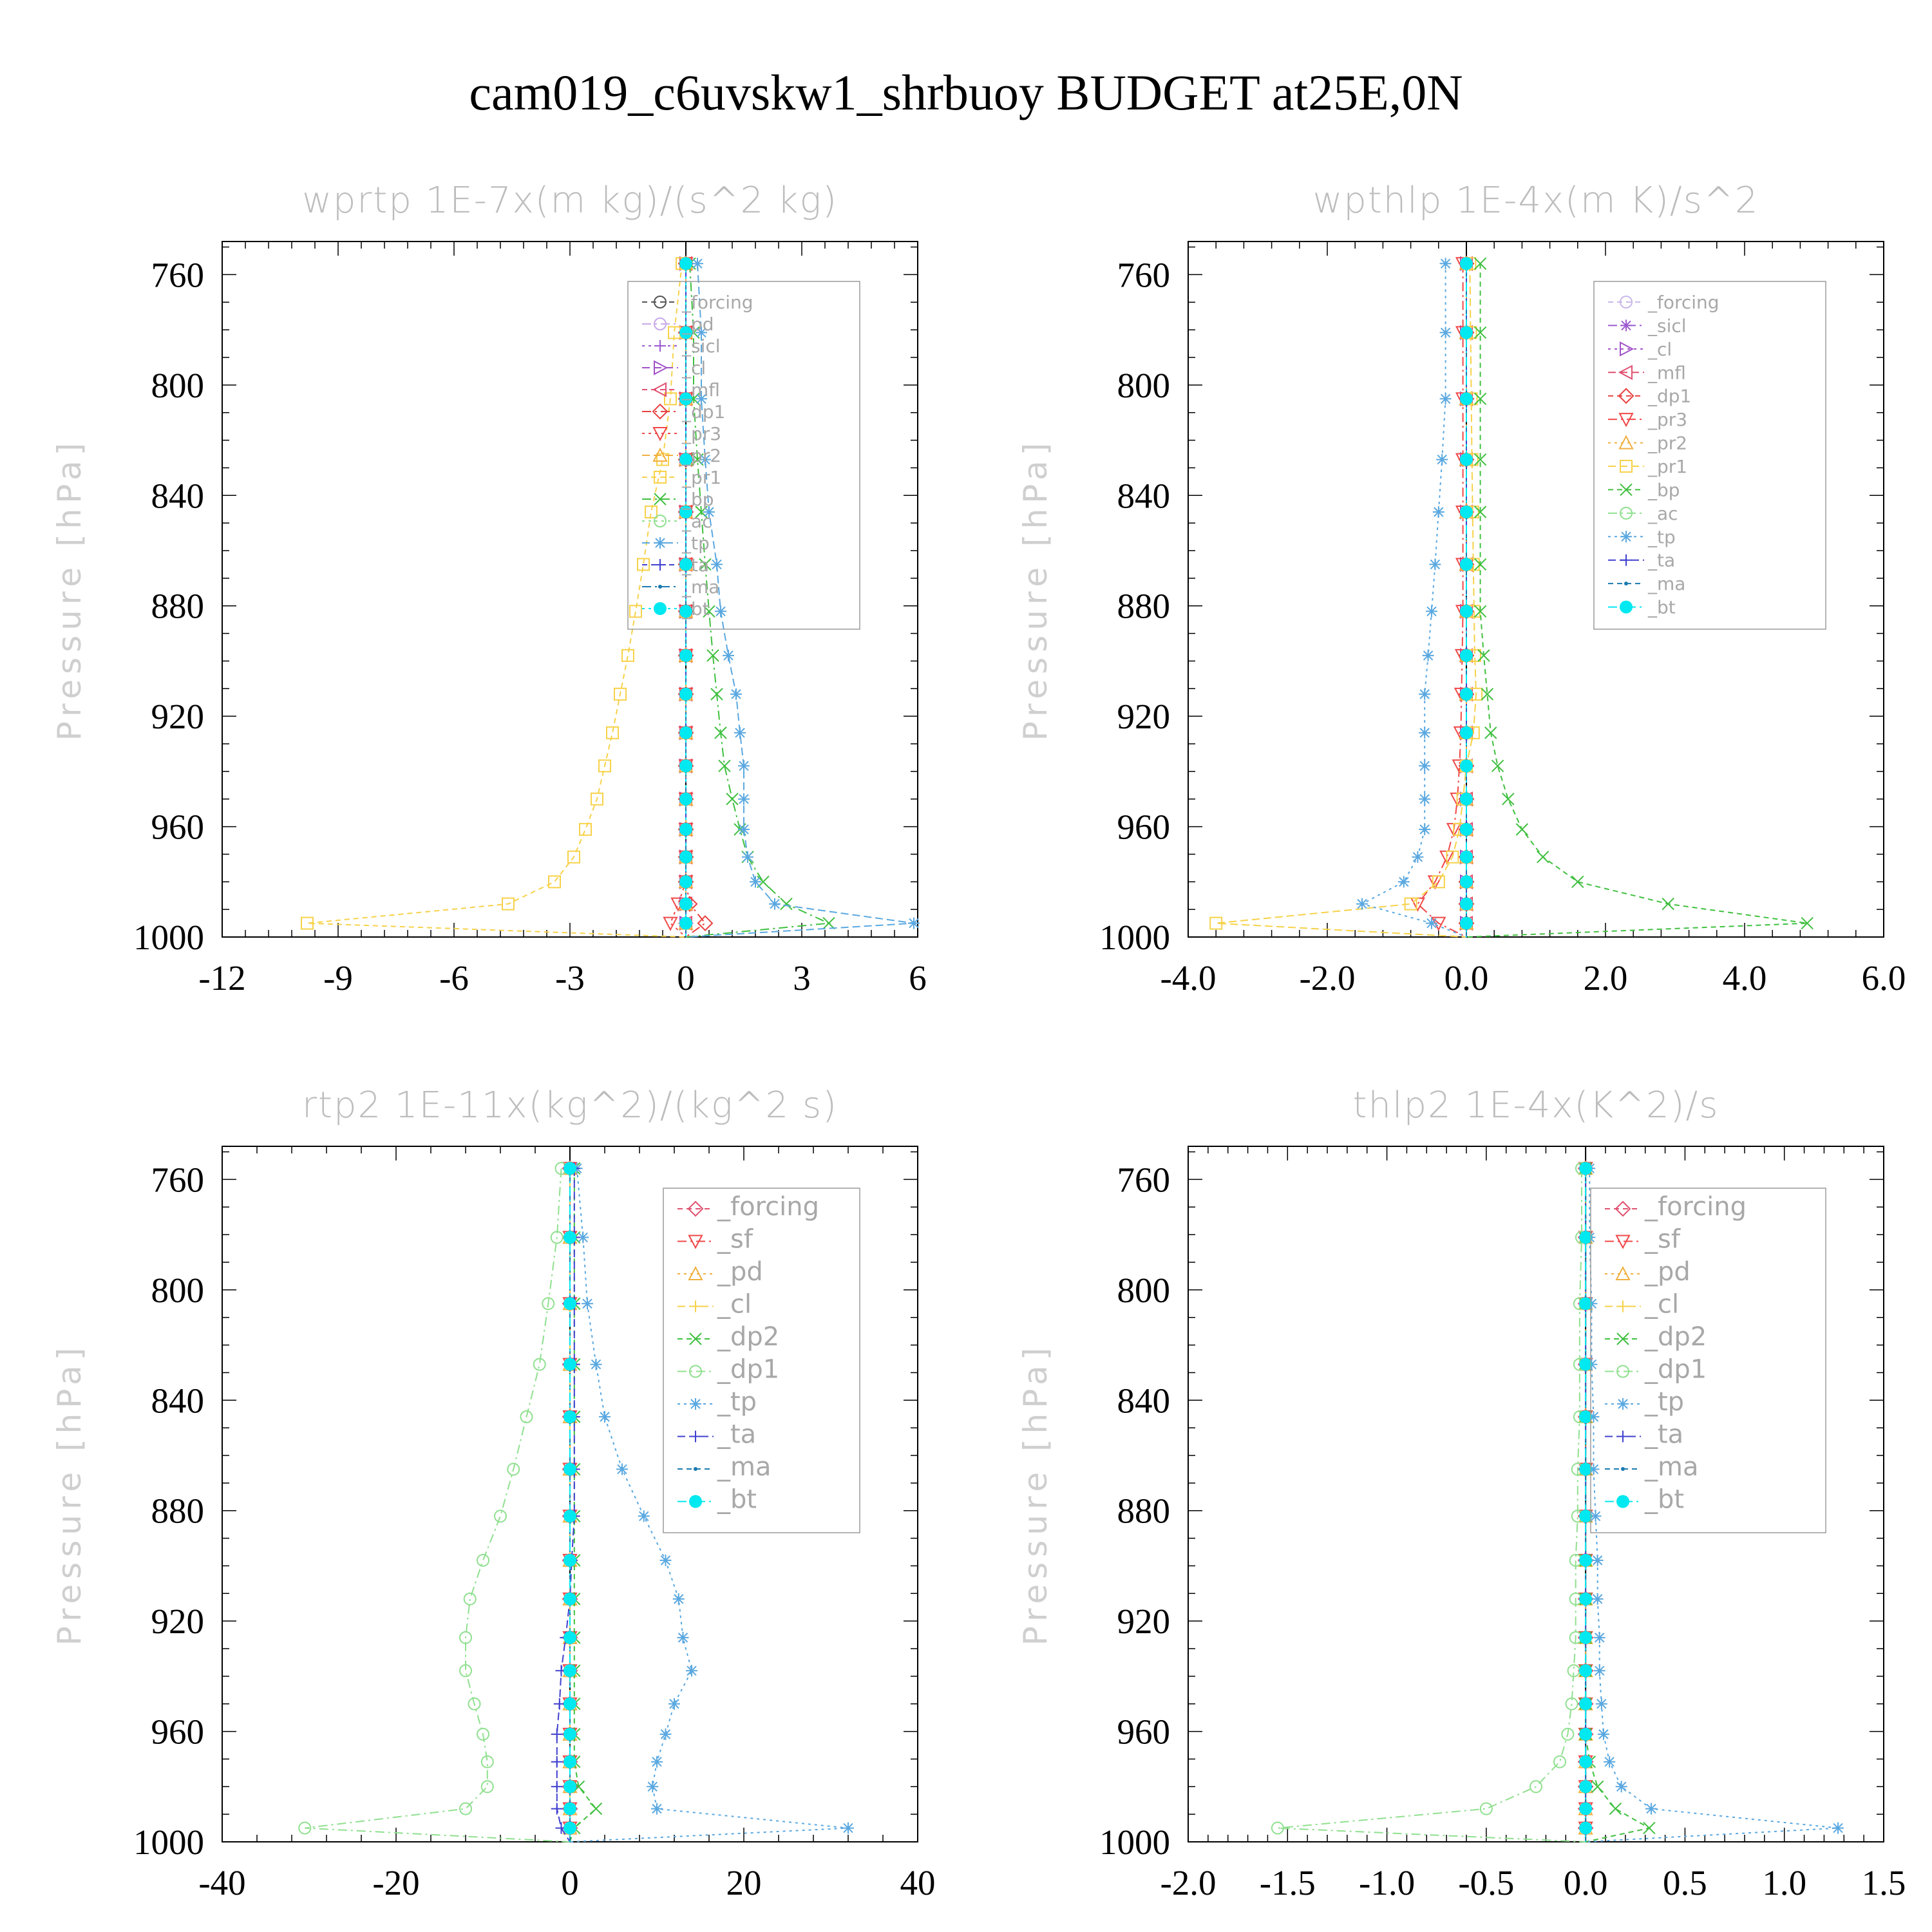 The width and height of the screenshot is (1932, 1932). I want to click on series-dp1, so click(1430, 1502).